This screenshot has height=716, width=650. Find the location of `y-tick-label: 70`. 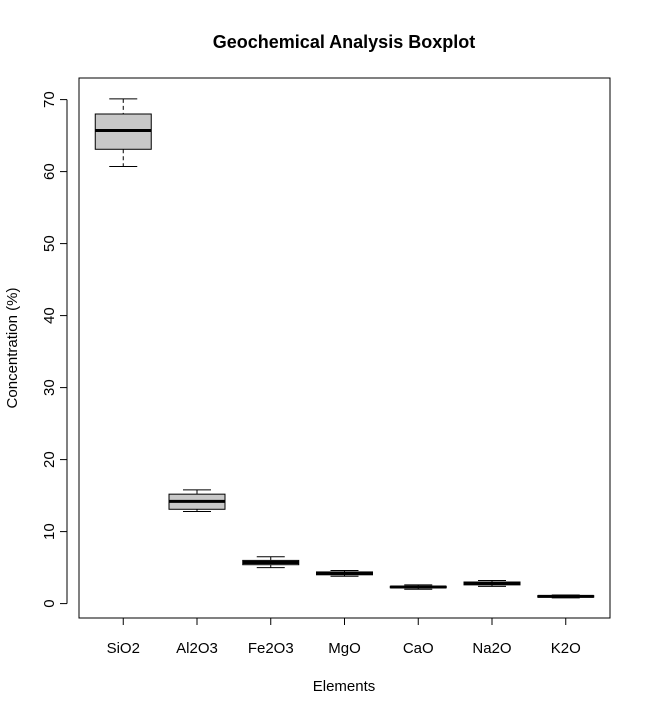

y-tick-label: 70 is located at coordinates (49, 99).